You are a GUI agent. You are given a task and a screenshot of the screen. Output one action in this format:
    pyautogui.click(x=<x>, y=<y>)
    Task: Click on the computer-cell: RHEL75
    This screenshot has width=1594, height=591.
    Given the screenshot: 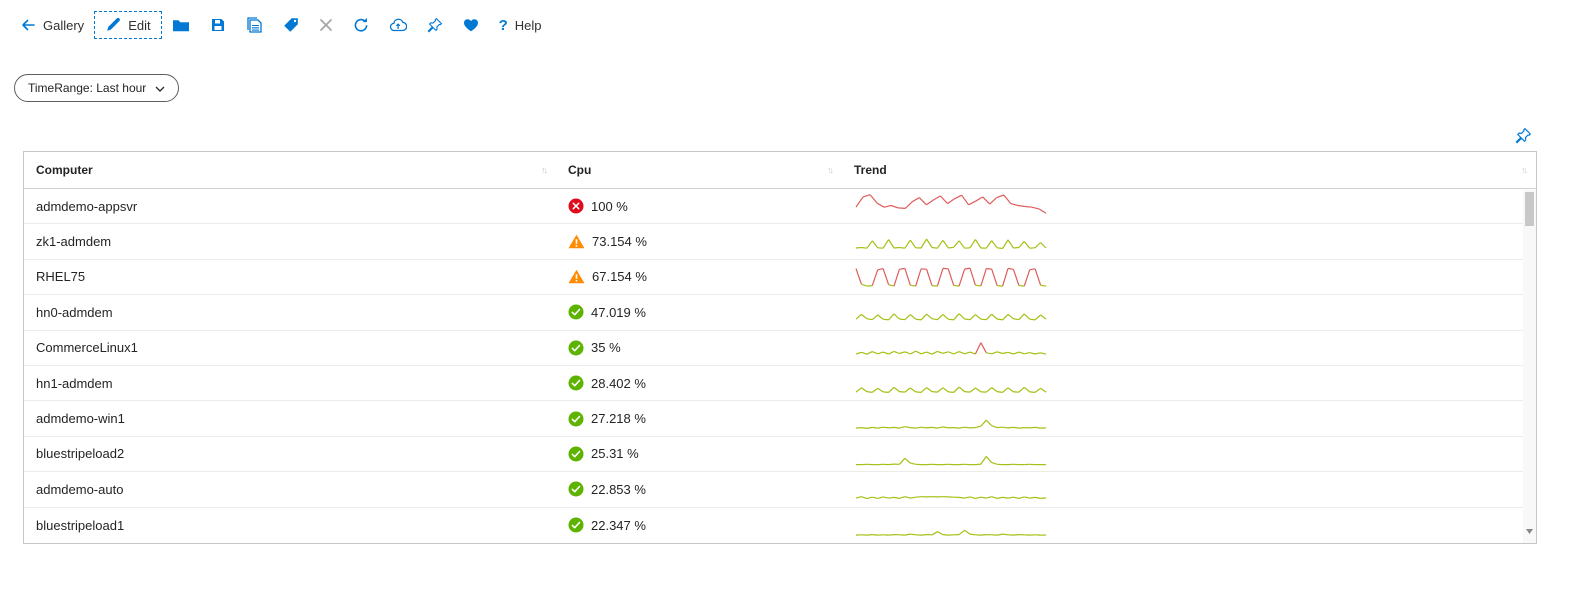 What is the action you would take?
    pyautogui.click(x=61, y=277)
    